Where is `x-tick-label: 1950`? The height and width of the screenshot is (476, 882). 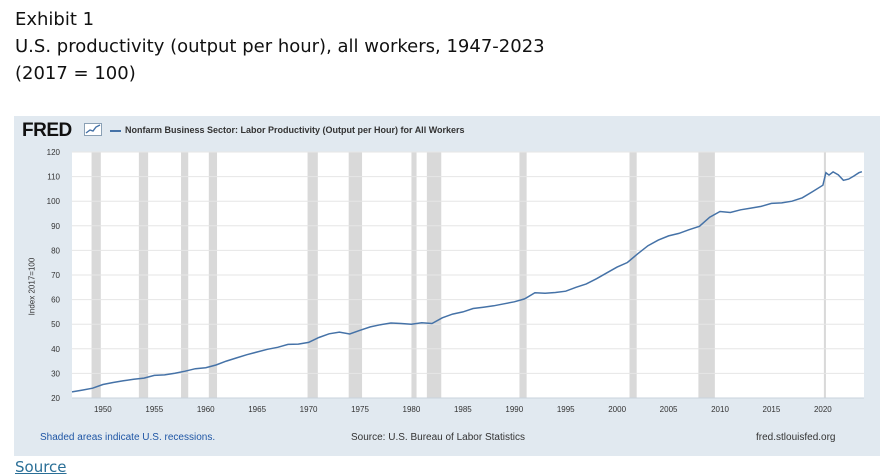 x-tick-label: 1950 is located at coordinates (103, 409).